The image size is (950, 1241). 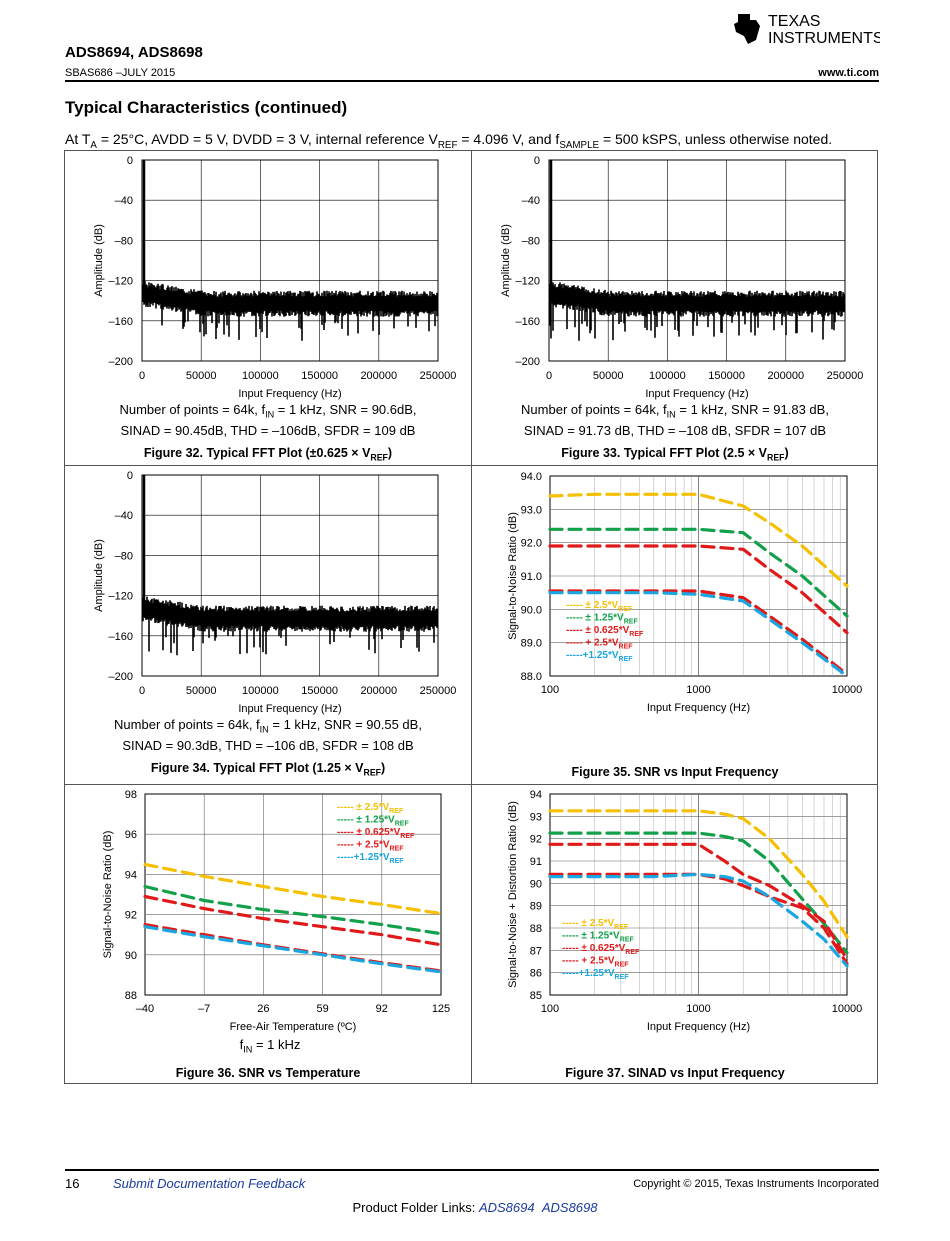 What do you see at coordinates (824, 38) in the screenshot?
I see `ti-brand-line2: INSTRUMENTS` at bounding box center [824, 38].